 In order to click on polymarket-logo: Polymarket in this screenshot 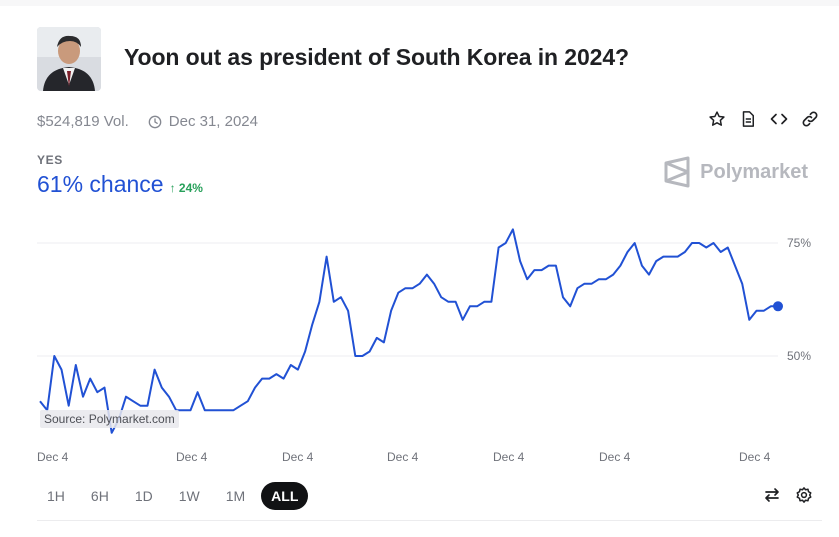, I will do `click(735, 172)`.